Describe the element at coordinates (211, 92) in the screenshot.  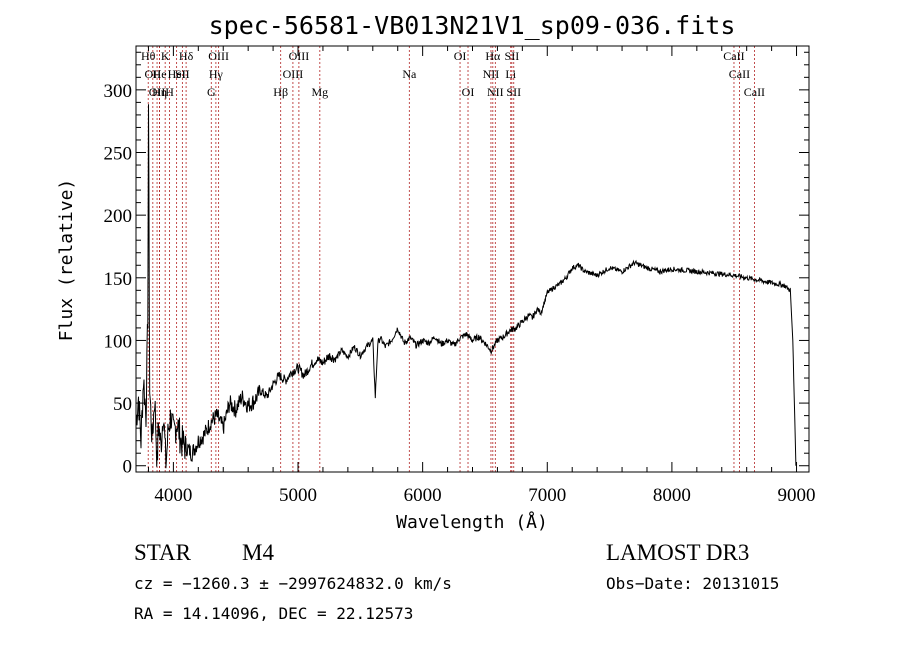
I see `spectral-line-label: G` at that location.